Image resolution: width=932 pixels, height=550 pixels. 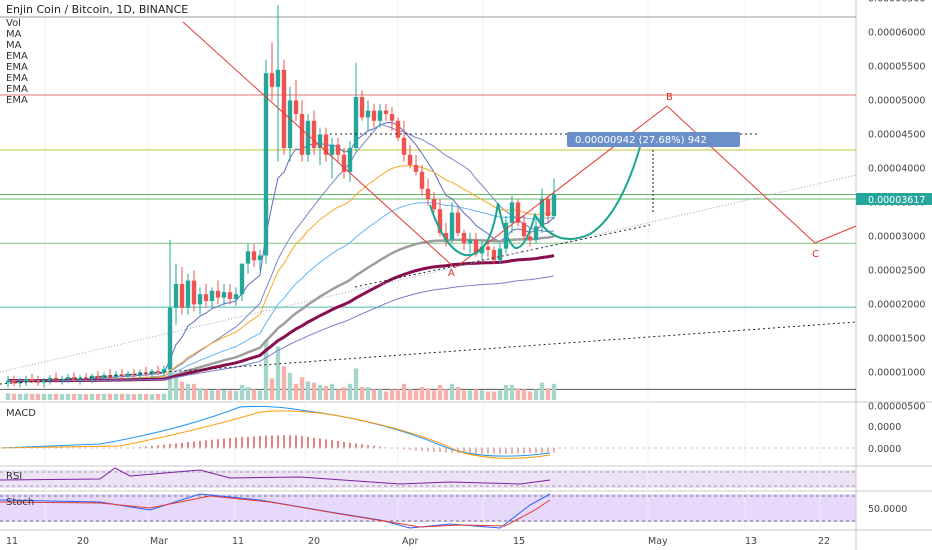 I want to click on time-axis-label: 22, so click(x=824, y=541).